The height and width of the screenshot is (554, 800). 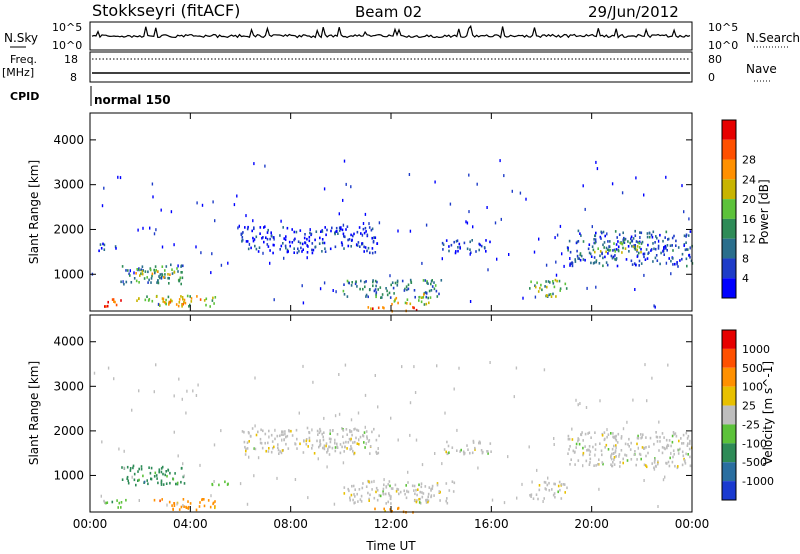 I want to click on colorbar-segment, so click(x=729, y=377).